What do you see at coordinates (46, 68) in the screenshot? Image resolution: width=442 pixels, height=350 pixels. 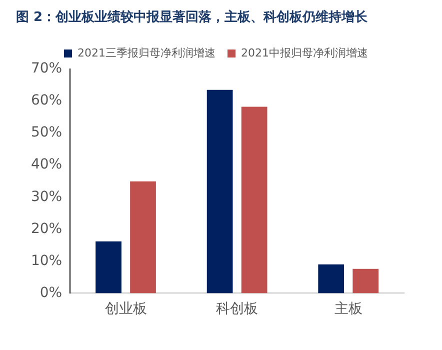 I see `y-tick-label: 70%` at bounding box center [46, 68].